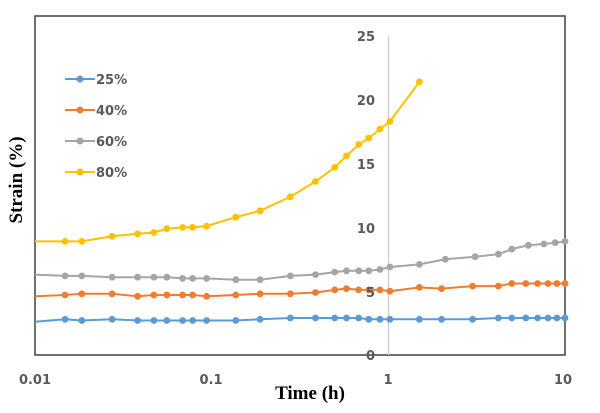 The image size is (600, 413). I want to click on y-tick-label: 25, so click(366, 37).